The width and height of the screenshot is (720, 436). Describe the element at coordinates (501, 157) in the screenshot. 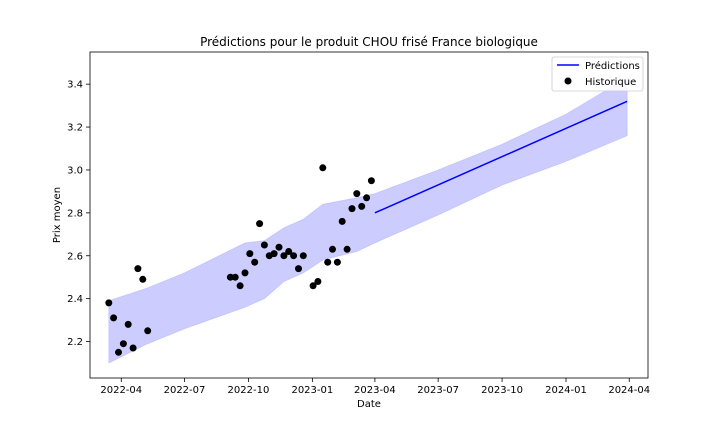

I see `predictions-line` at that location.